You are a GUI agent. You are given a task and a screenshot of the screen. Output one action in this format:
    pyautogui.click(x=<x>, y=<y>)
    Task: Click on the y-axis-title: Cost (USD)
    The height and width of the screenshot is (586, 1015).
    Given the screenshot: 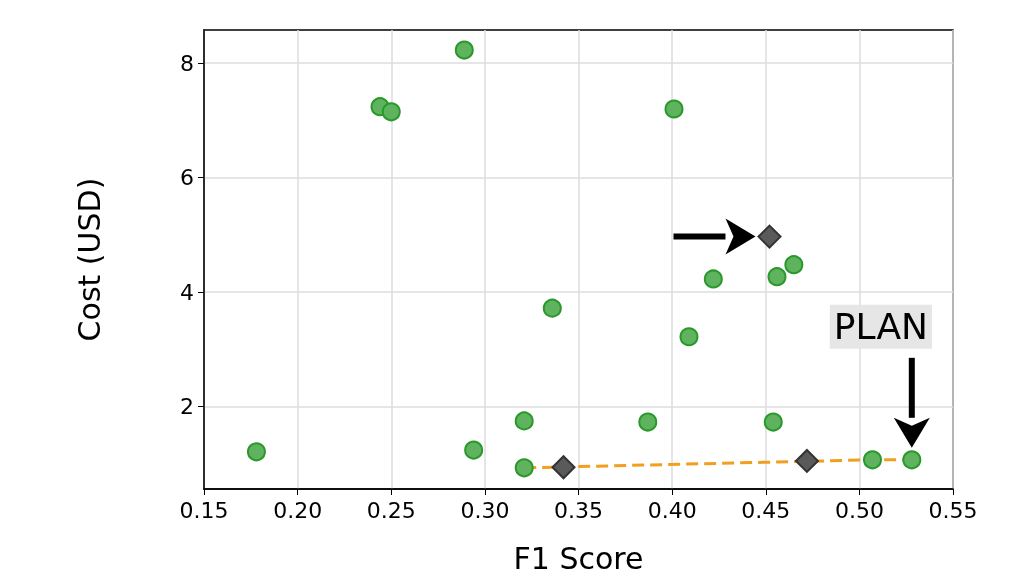 What is the action you would take?
    pyautogui.click(x=89, y=259)
    